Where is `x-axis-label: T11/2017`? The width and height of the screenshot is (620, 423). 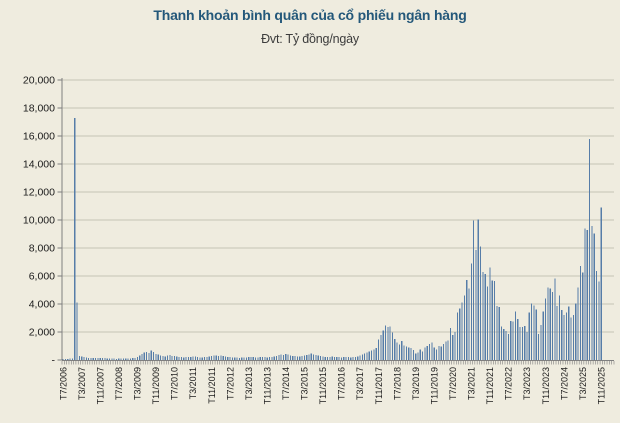
x-axis-label: T11/2017 is located at coordinates (379, 385).